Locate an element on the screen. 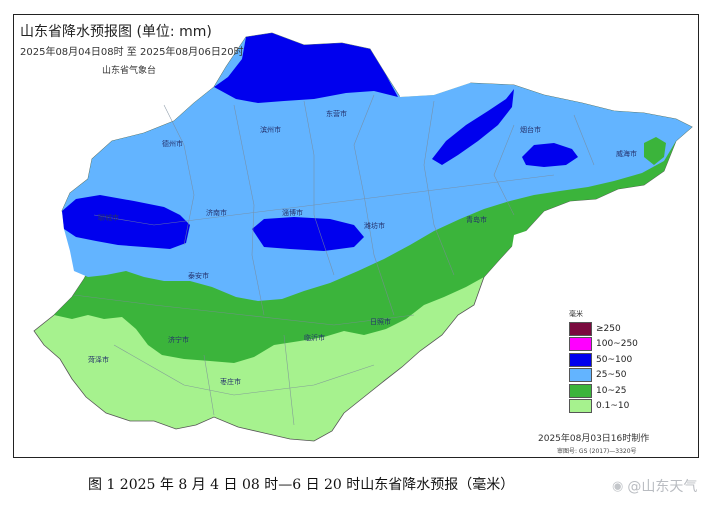 The width and height of the screenshot is (716, 509). legend-item: 0.1~10 is located at coordinates (615, 407).